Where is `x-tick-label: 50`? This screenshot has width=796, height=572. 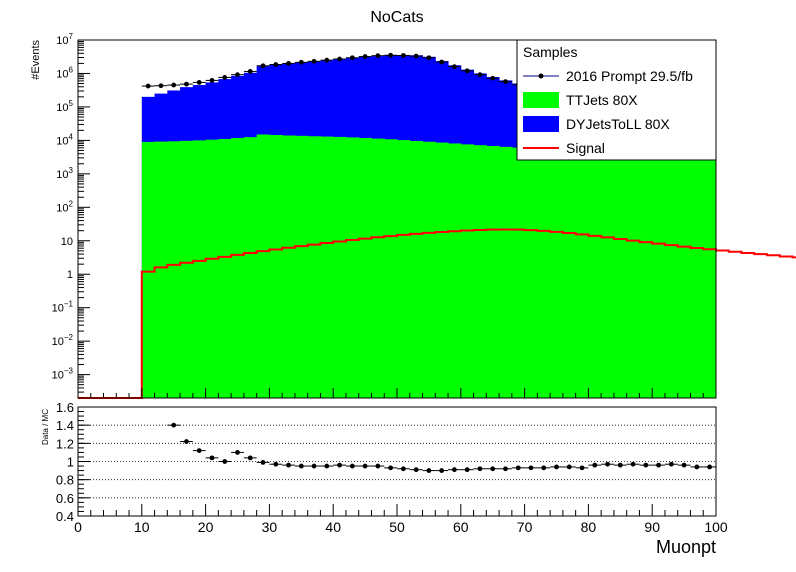 x-tick-label: 50 is located at coordinates (397, 527).